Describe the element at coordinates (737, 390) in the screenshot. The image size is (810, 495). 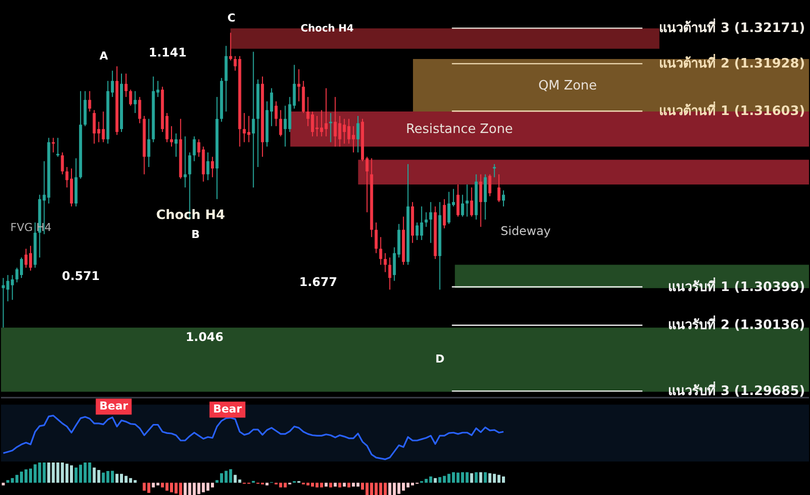
I see `ref-line-label: แนวรับที่ 3 (1.29685)` at that location.